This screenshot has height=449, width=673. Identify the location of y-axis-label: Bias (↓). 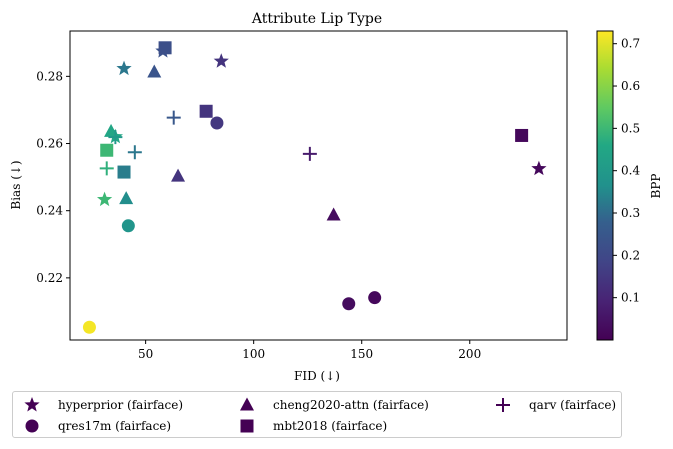
(16, 184).